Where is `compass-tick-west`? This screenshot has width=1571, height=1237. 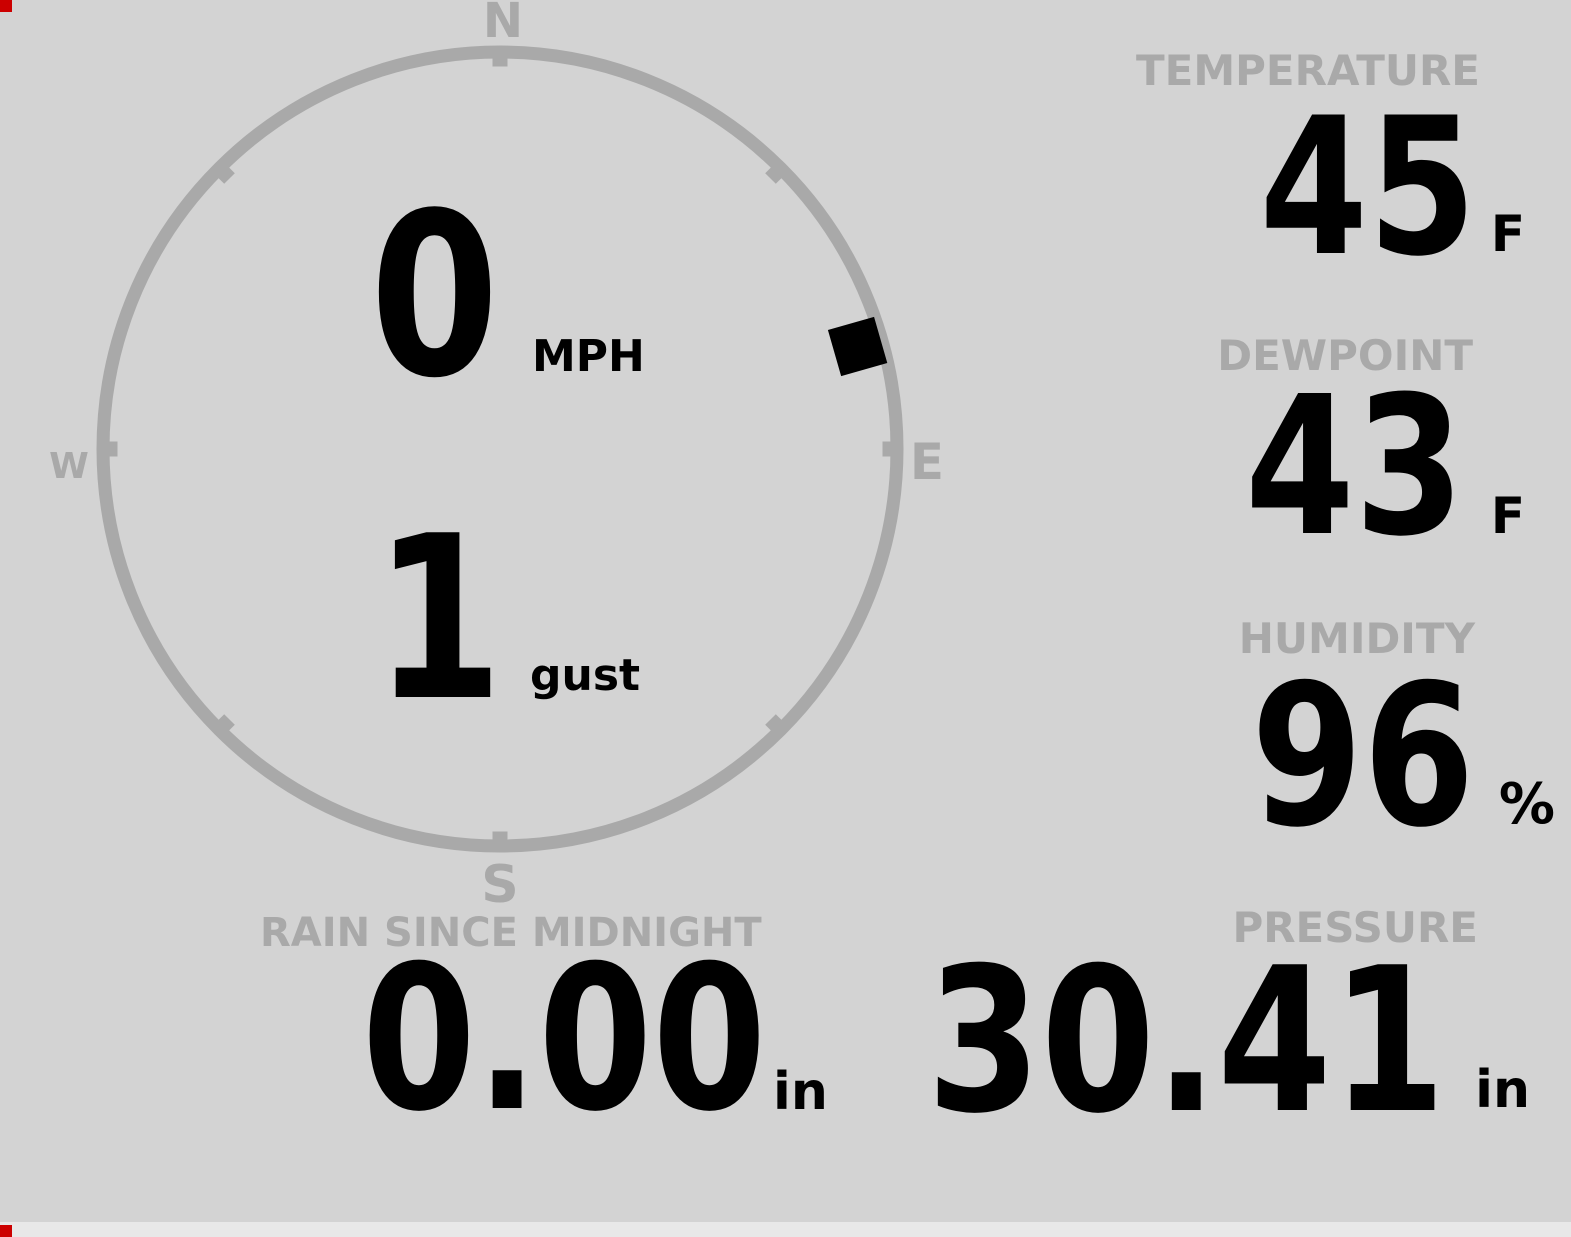
compass-tick-west is located at coordinates (110, 449).